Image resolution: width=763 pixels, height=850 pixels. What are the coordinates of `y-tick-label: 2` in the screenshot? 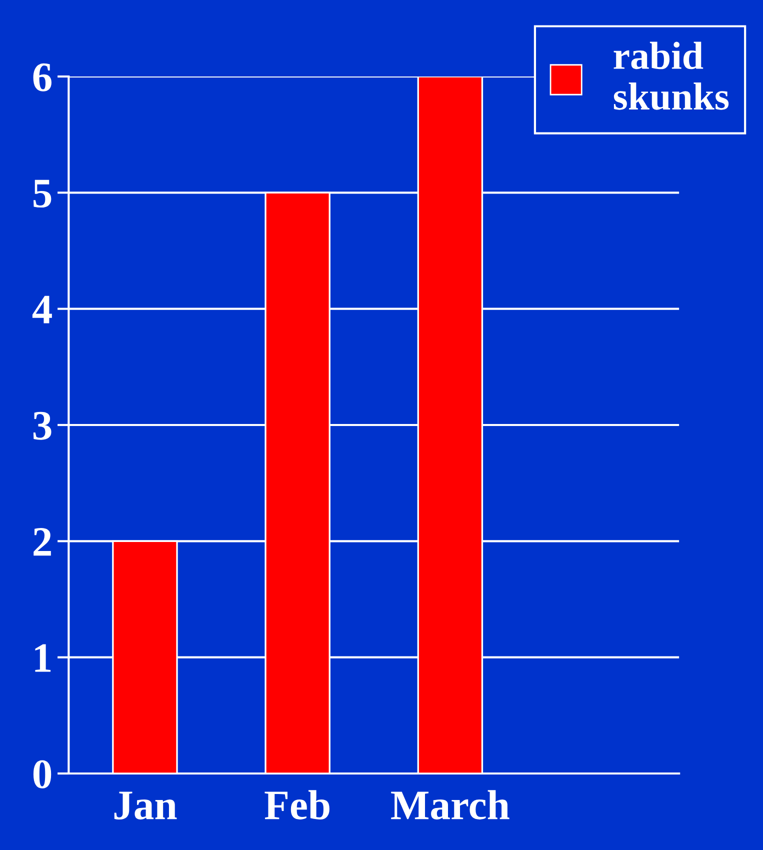 It's located at (42, 542).